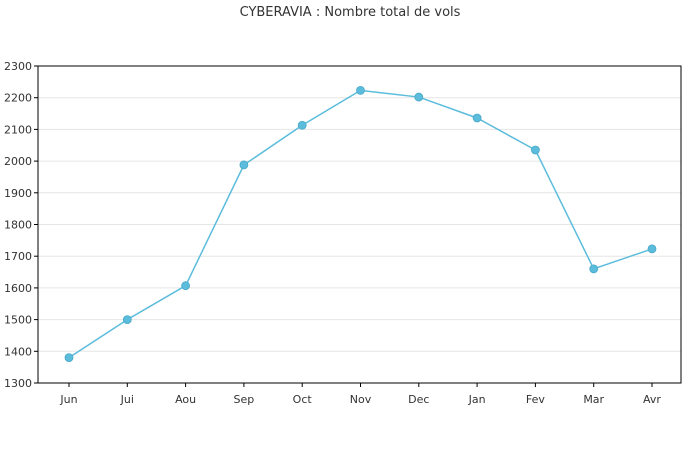 This screenshot has width=700, height=460. Describe the element at coordinates (18, 225) in the screenshot. I see `y-tick-label: 1800` at that location.